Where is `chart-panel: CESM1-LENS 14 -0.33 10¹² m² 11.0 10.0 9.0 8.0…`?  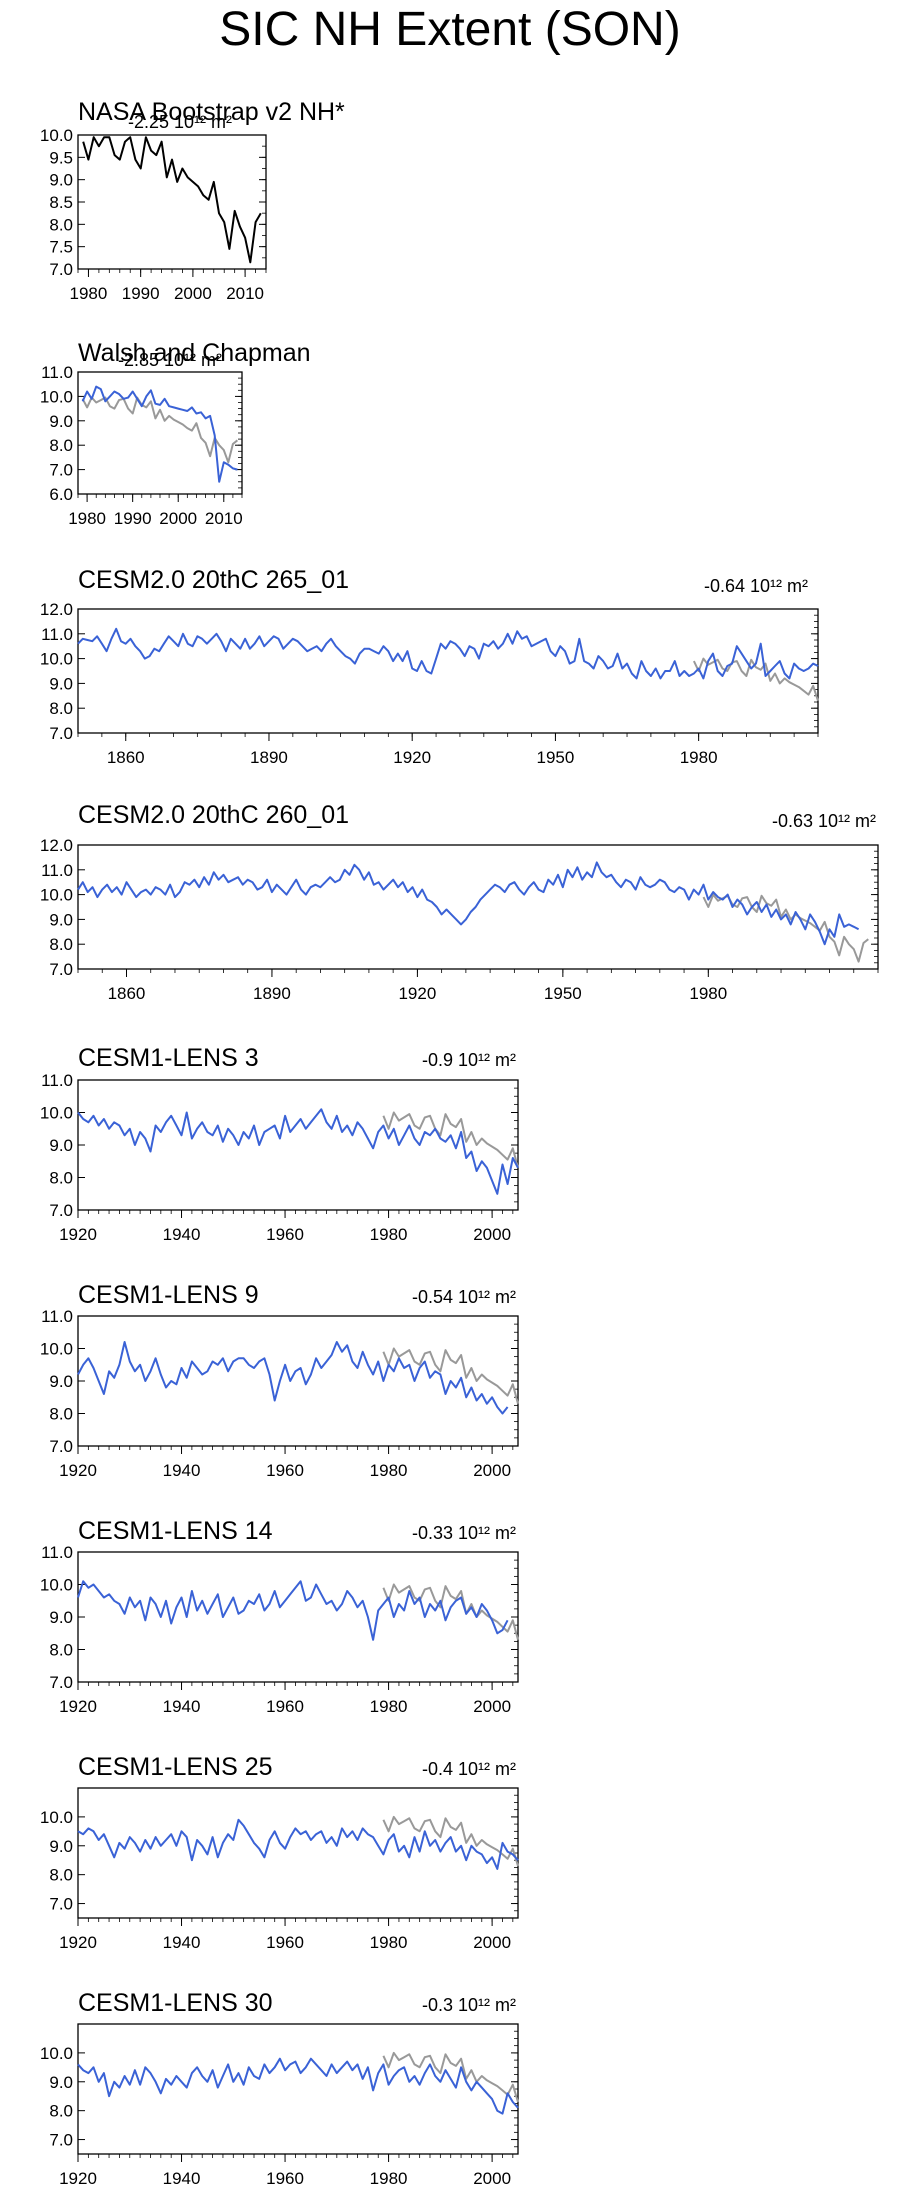 chart-panel: CESM1-LENS 14 -0.33 10¹² m² 11.0 10.0 9.0 8.0… is located at coordinates (279, 1616).